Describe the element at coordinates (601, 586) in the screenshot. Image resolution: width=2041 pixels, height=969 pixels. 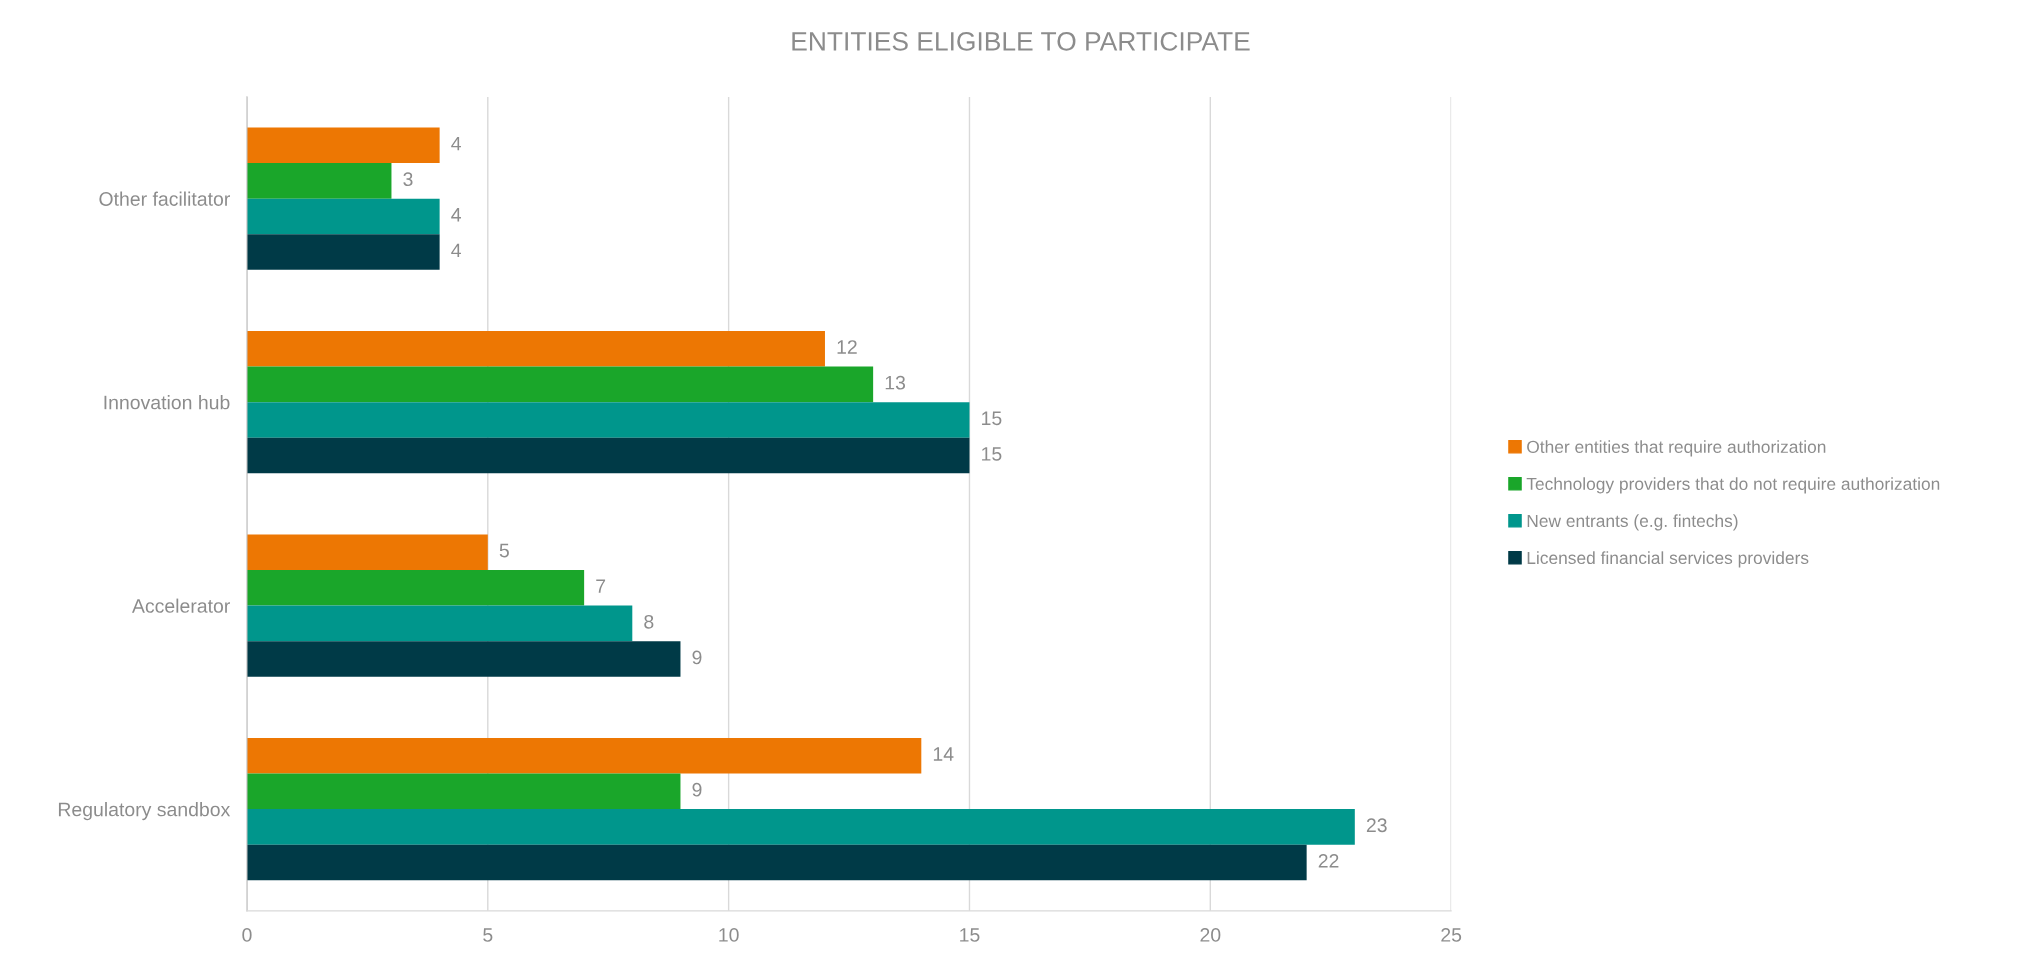
I see `data-label: 7` at that location.